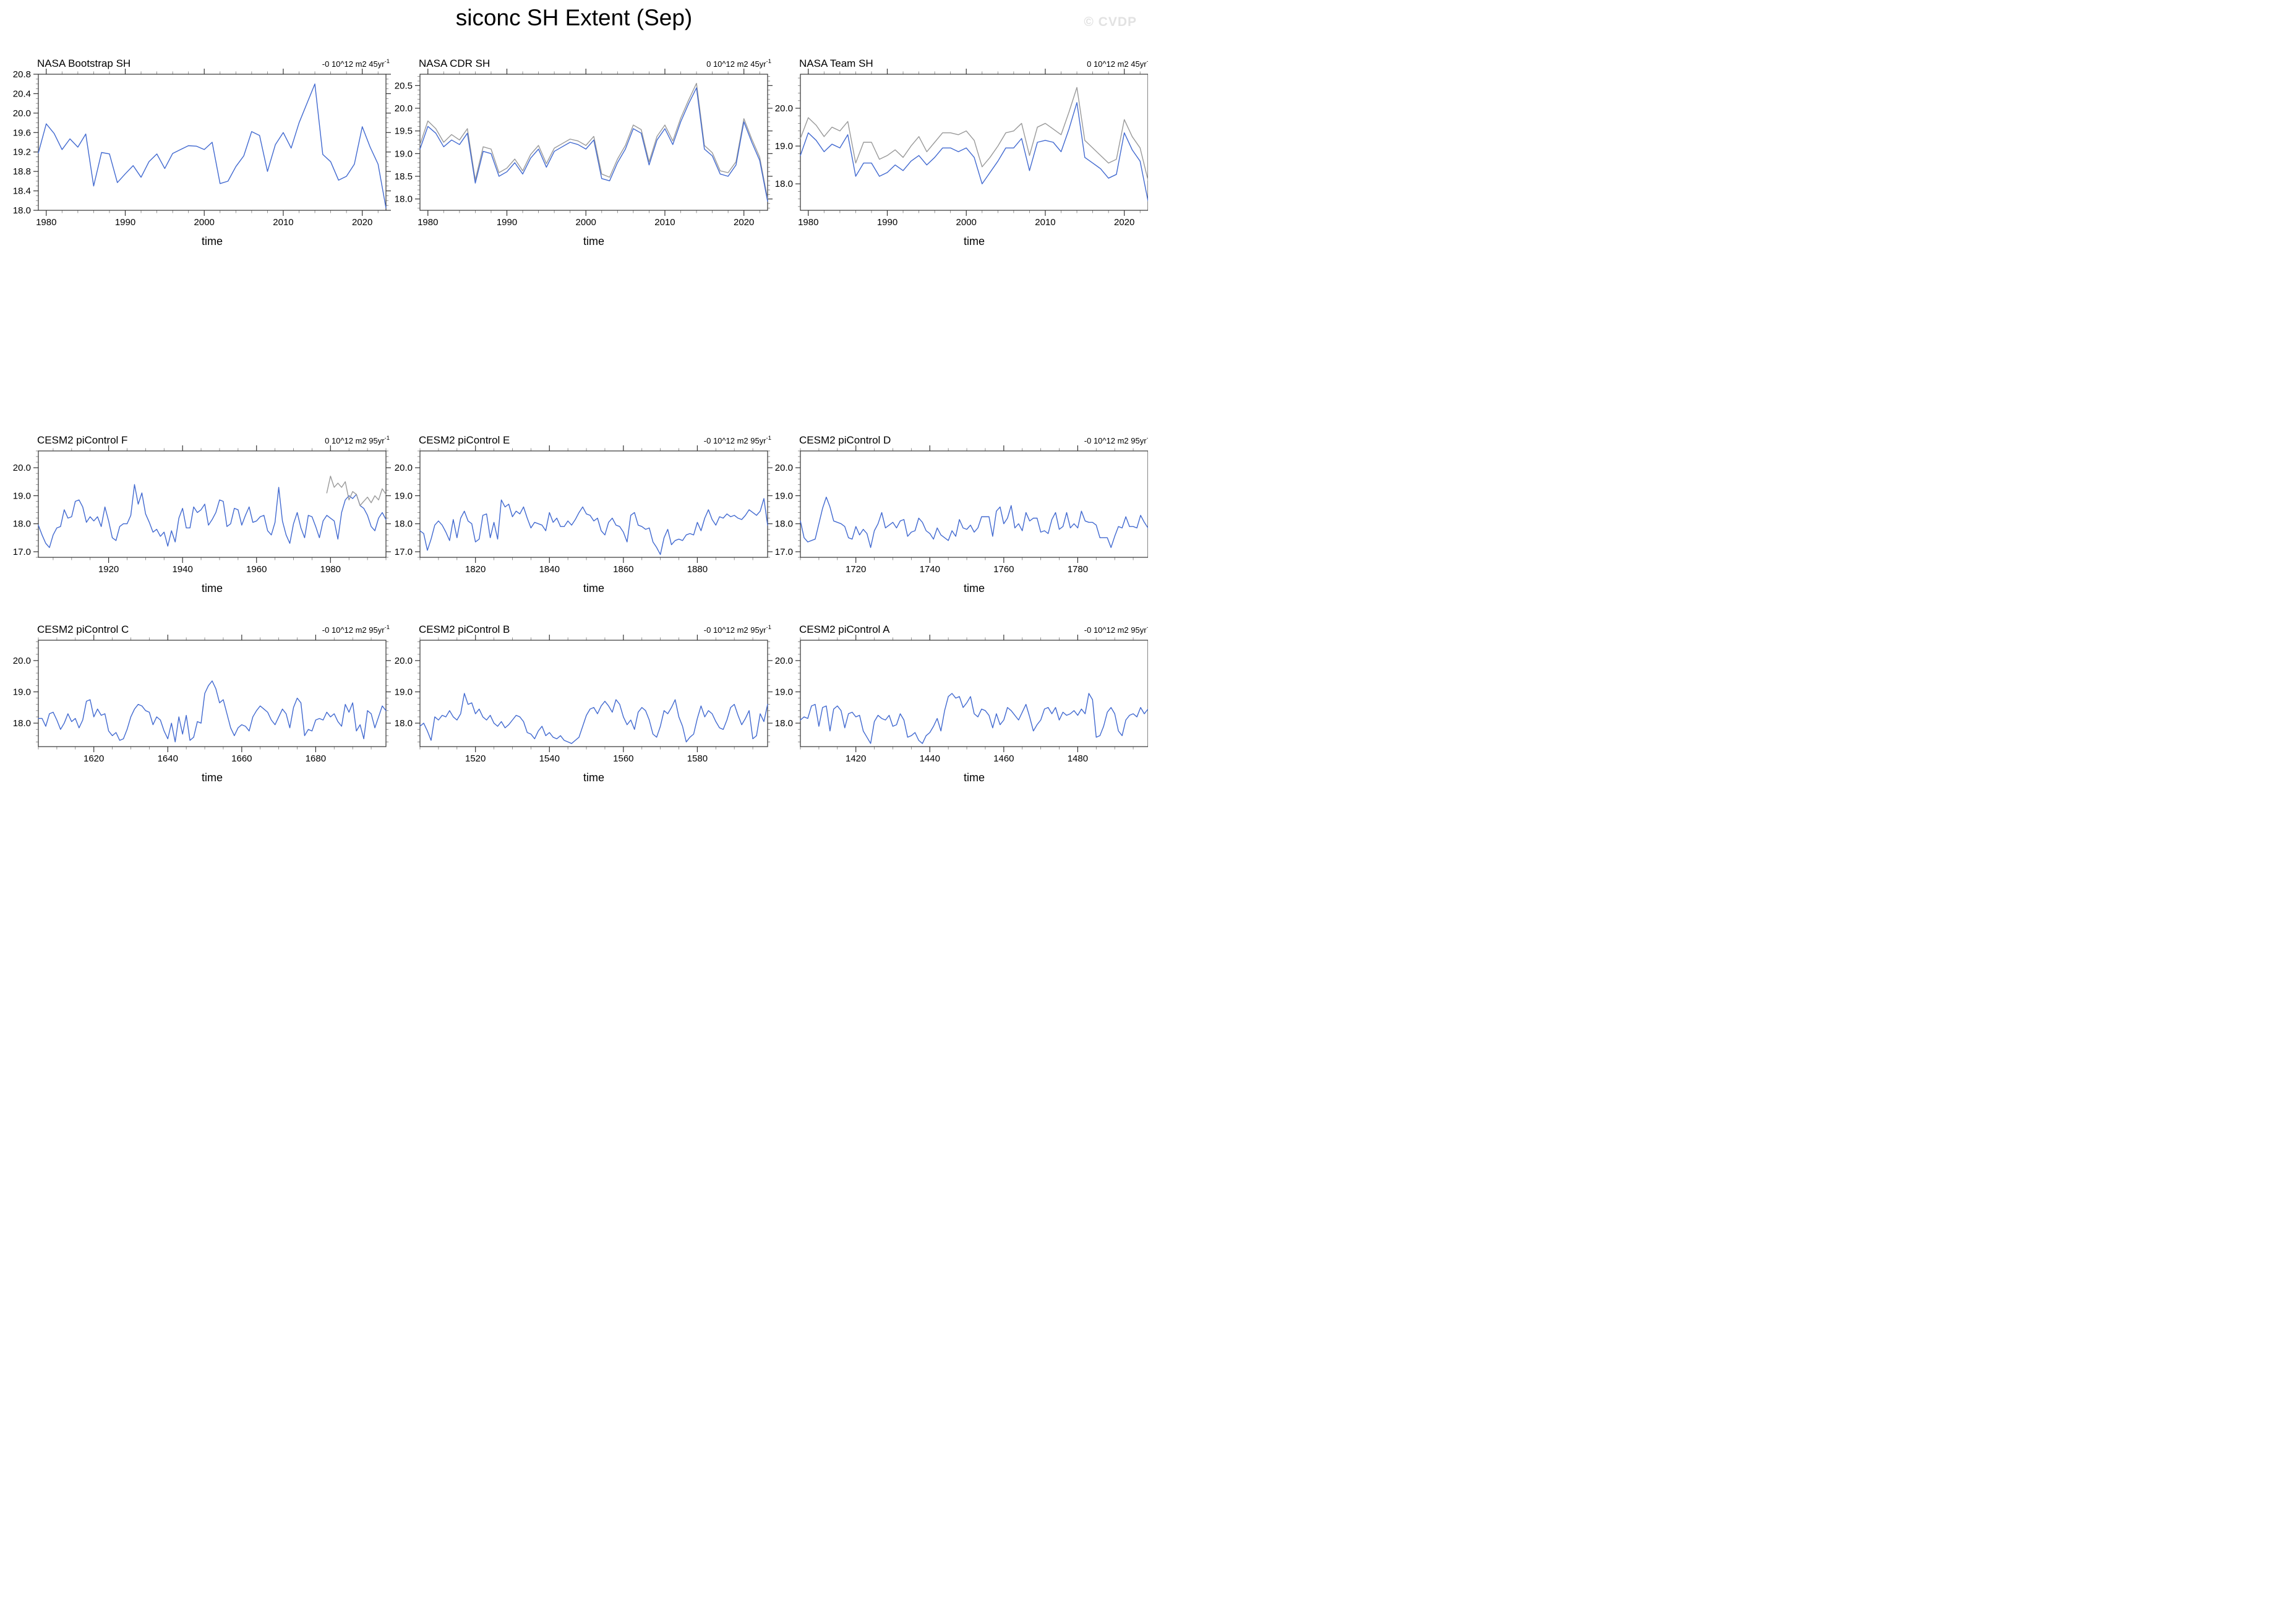  I want to click on series-line-nasa-team, so click(974, 152).